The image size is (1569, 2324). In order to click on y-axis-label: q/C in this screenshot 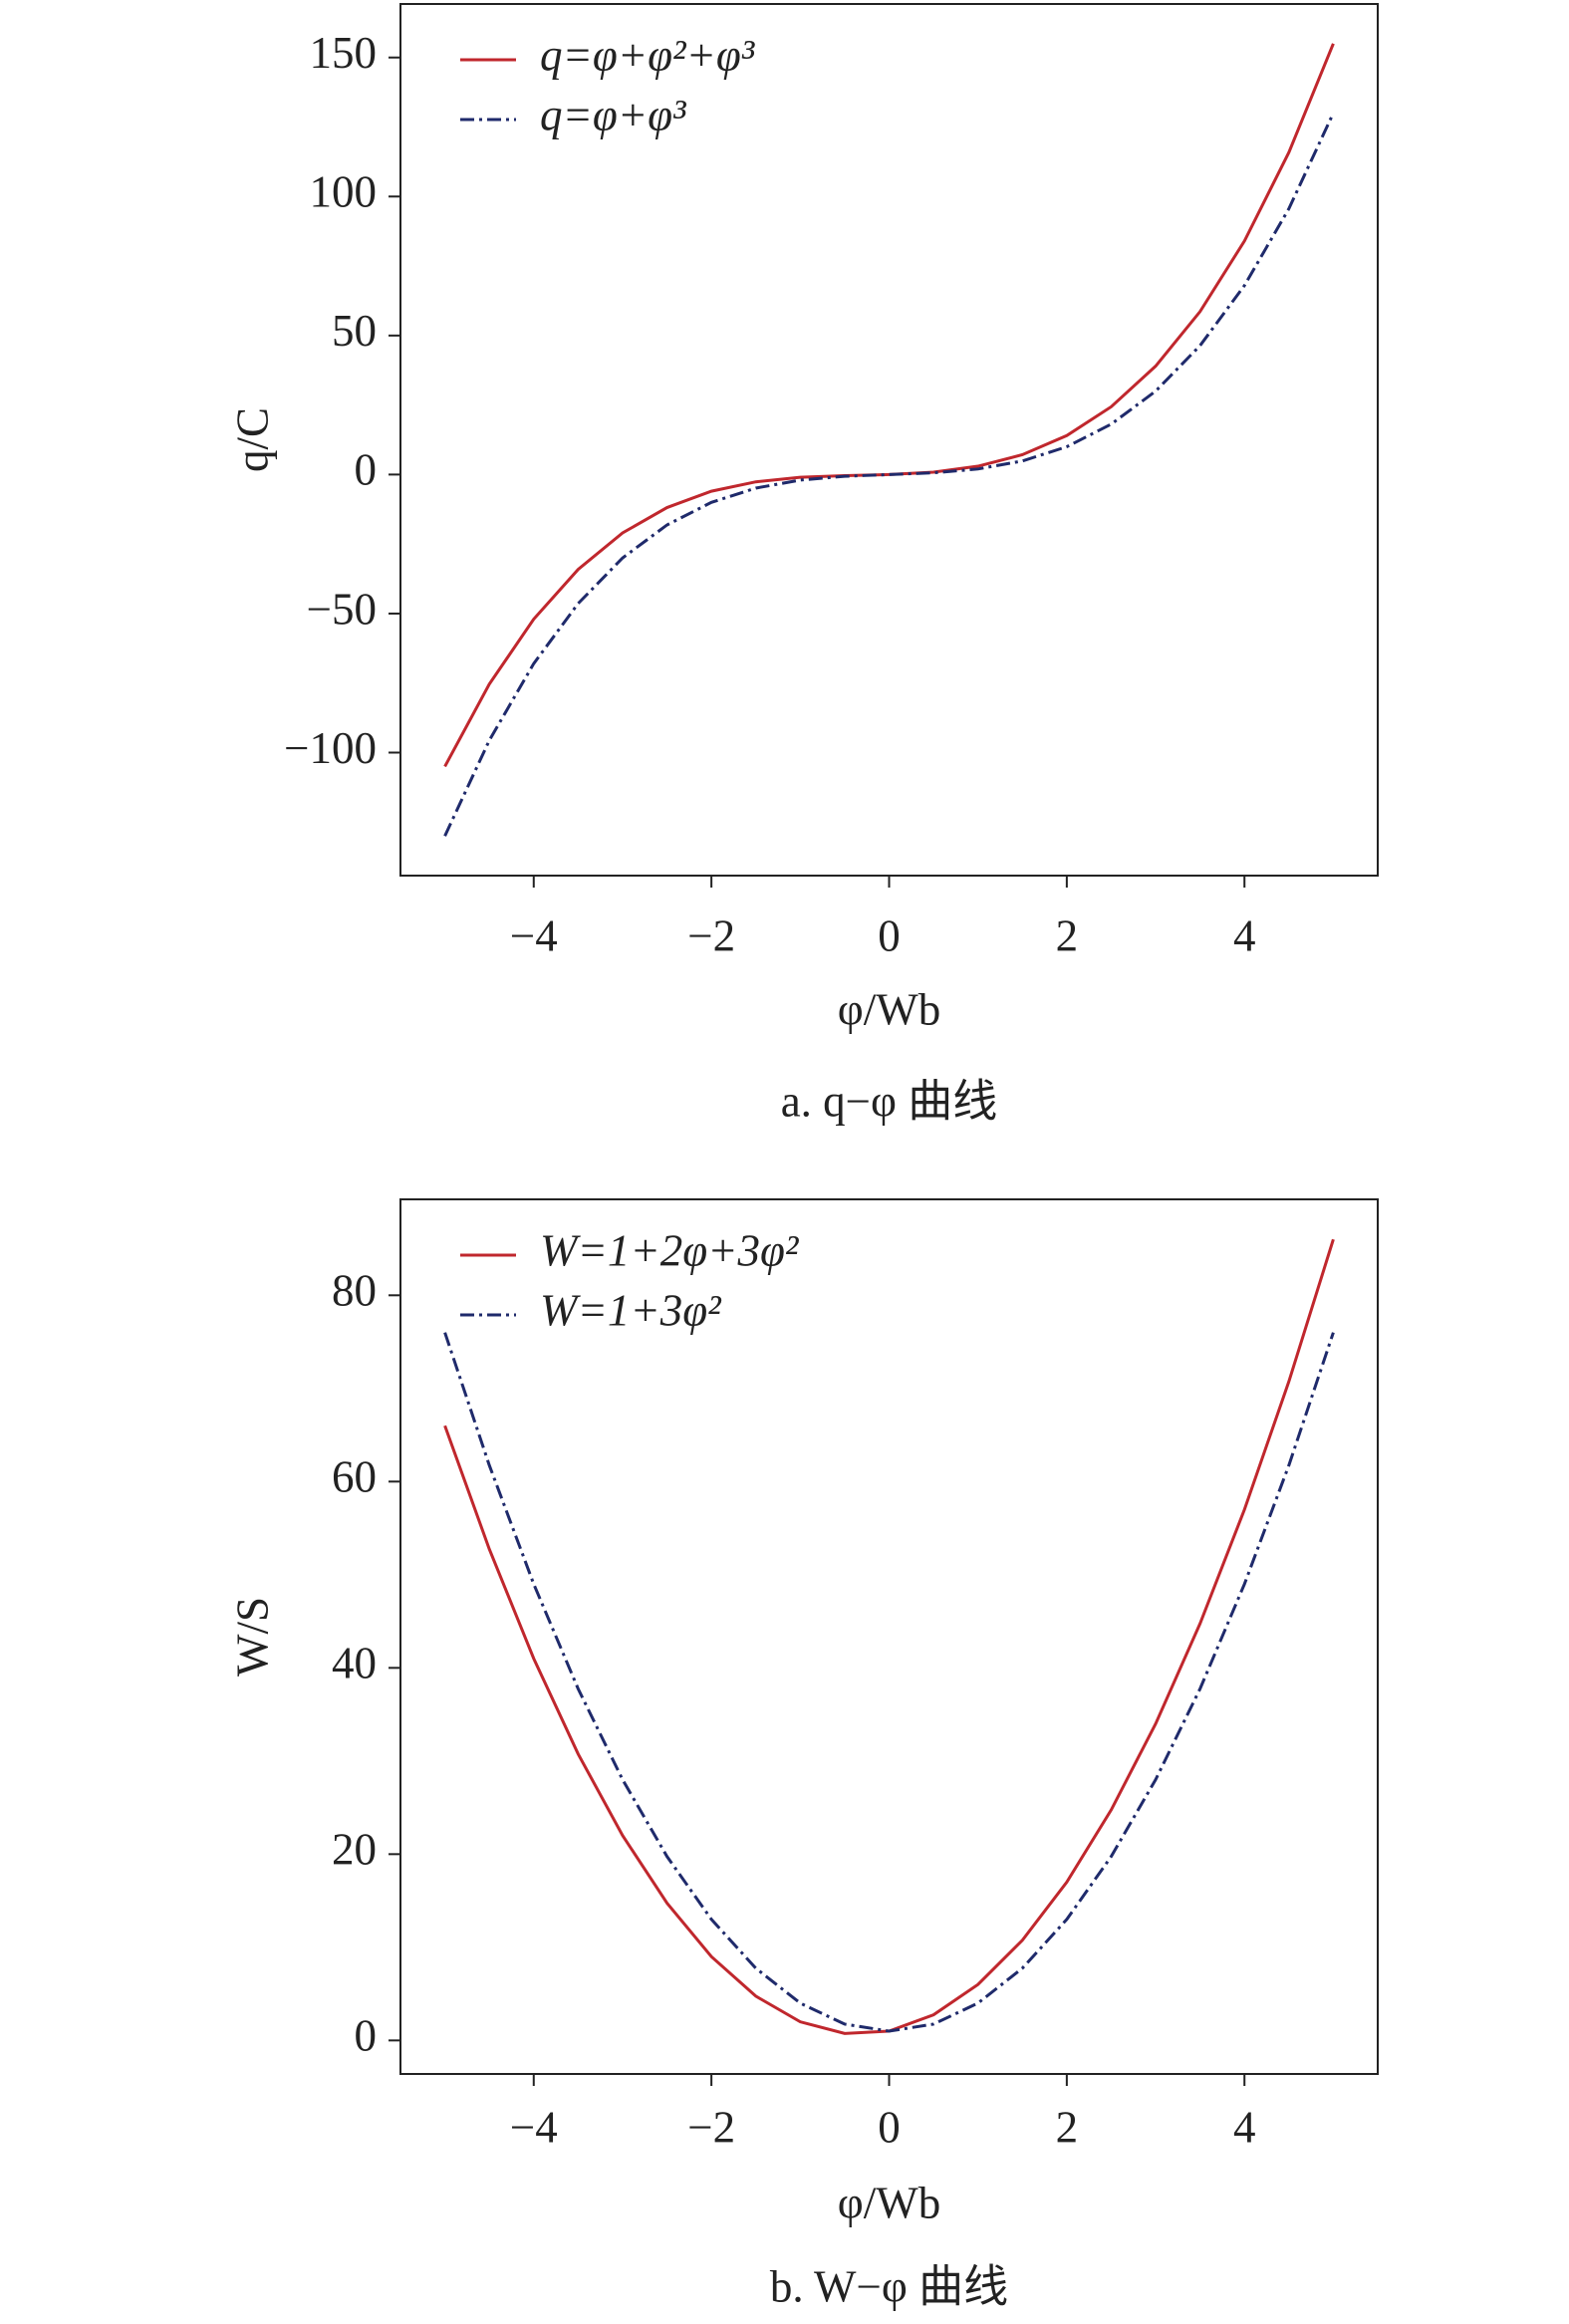, I will do `click(252, 440)`.